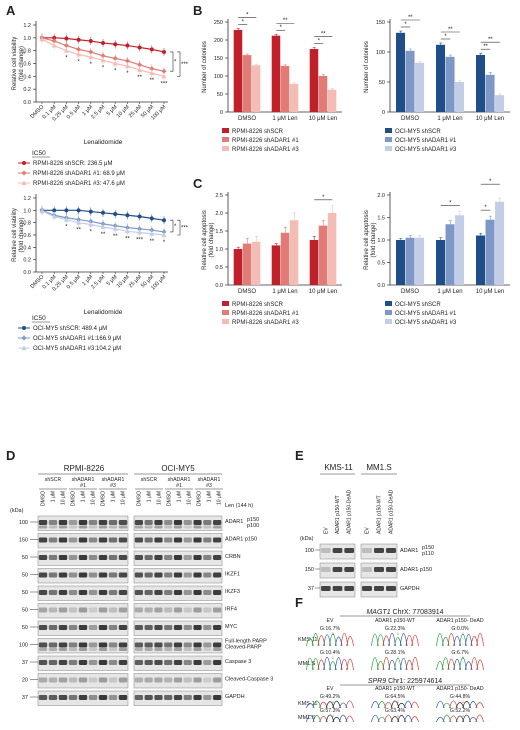 Image resolution: width=520 pixels, height=730 pixels. What do you see at coordinates (405, 681) in the screenshot?
I see `section-title: SPR9 Chr1: 225974614` at bounding box center [405, 681].